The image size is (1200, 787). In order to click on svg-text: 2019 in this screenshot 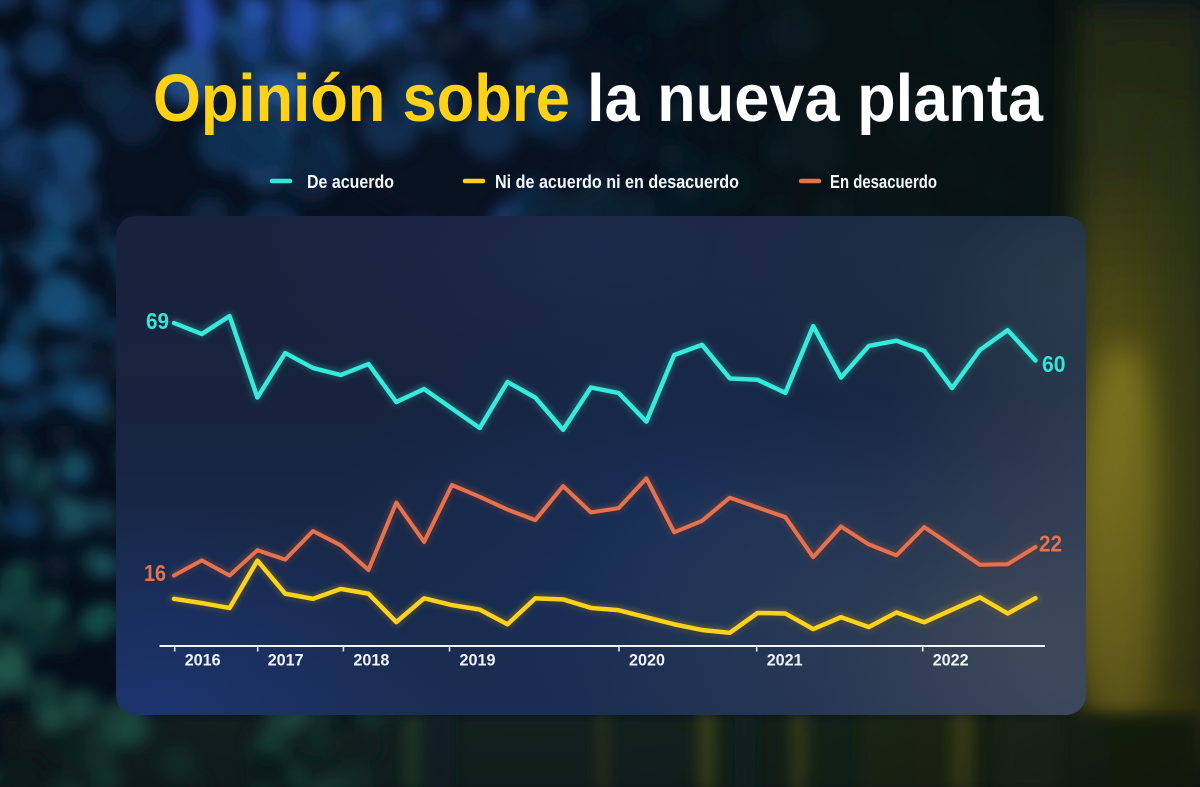, I will do `click(478, 661)`.